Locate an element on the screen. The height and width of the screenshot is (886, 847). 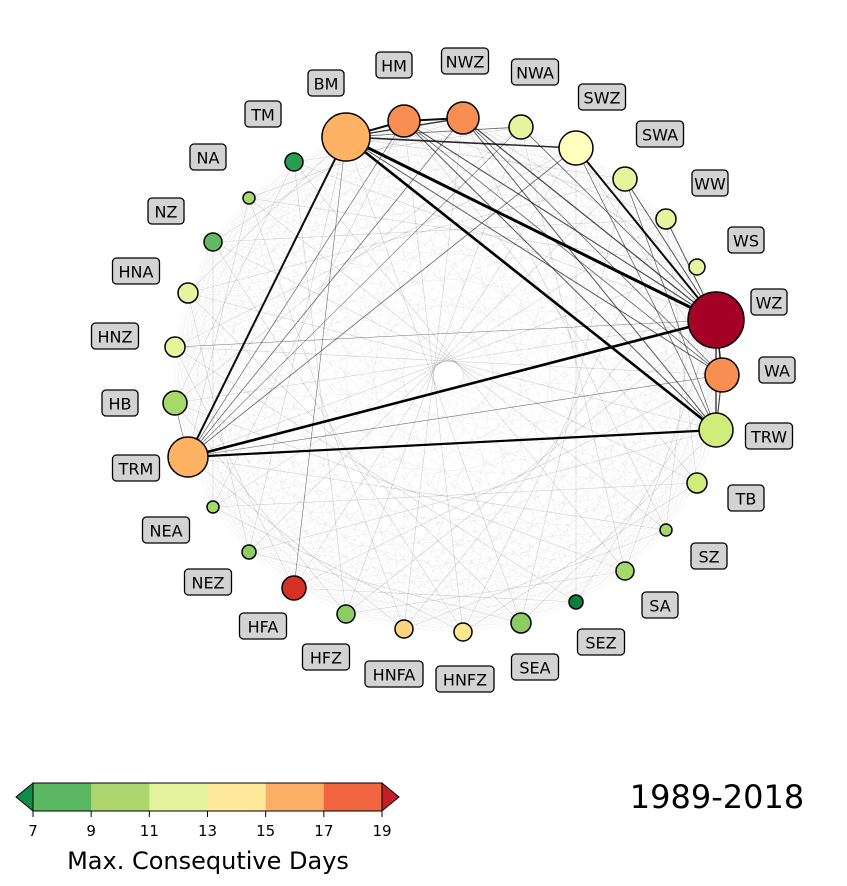
node-TB is located at coordinates (697, 483).